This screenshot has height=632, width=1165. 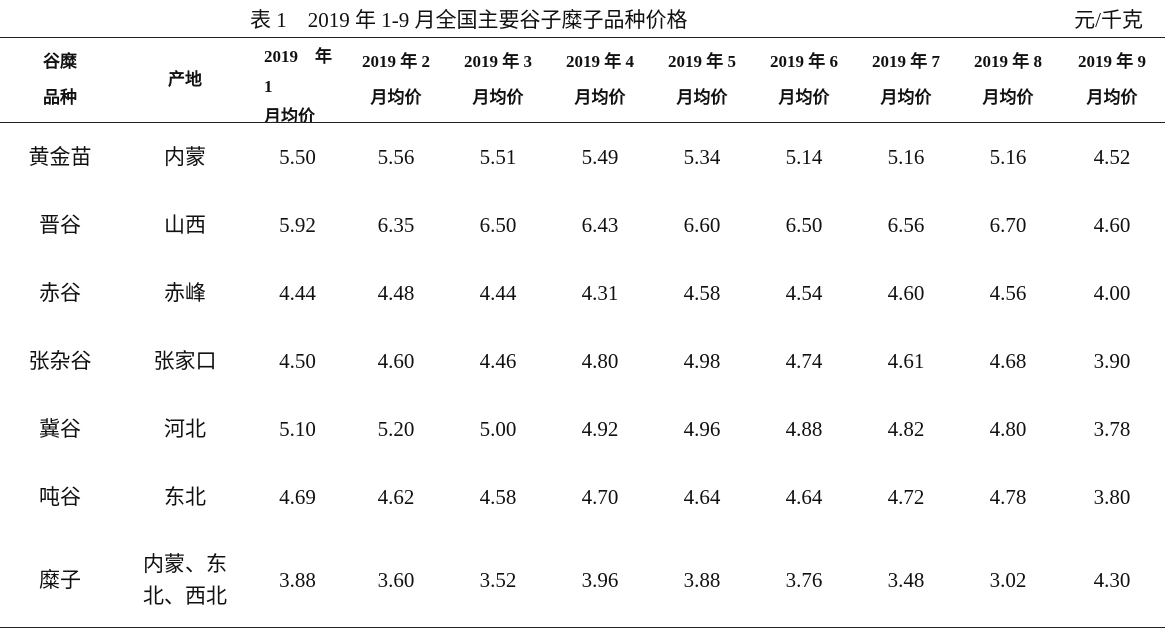 I want to click on price-cell: 4.48, so click(x=396, y=293).